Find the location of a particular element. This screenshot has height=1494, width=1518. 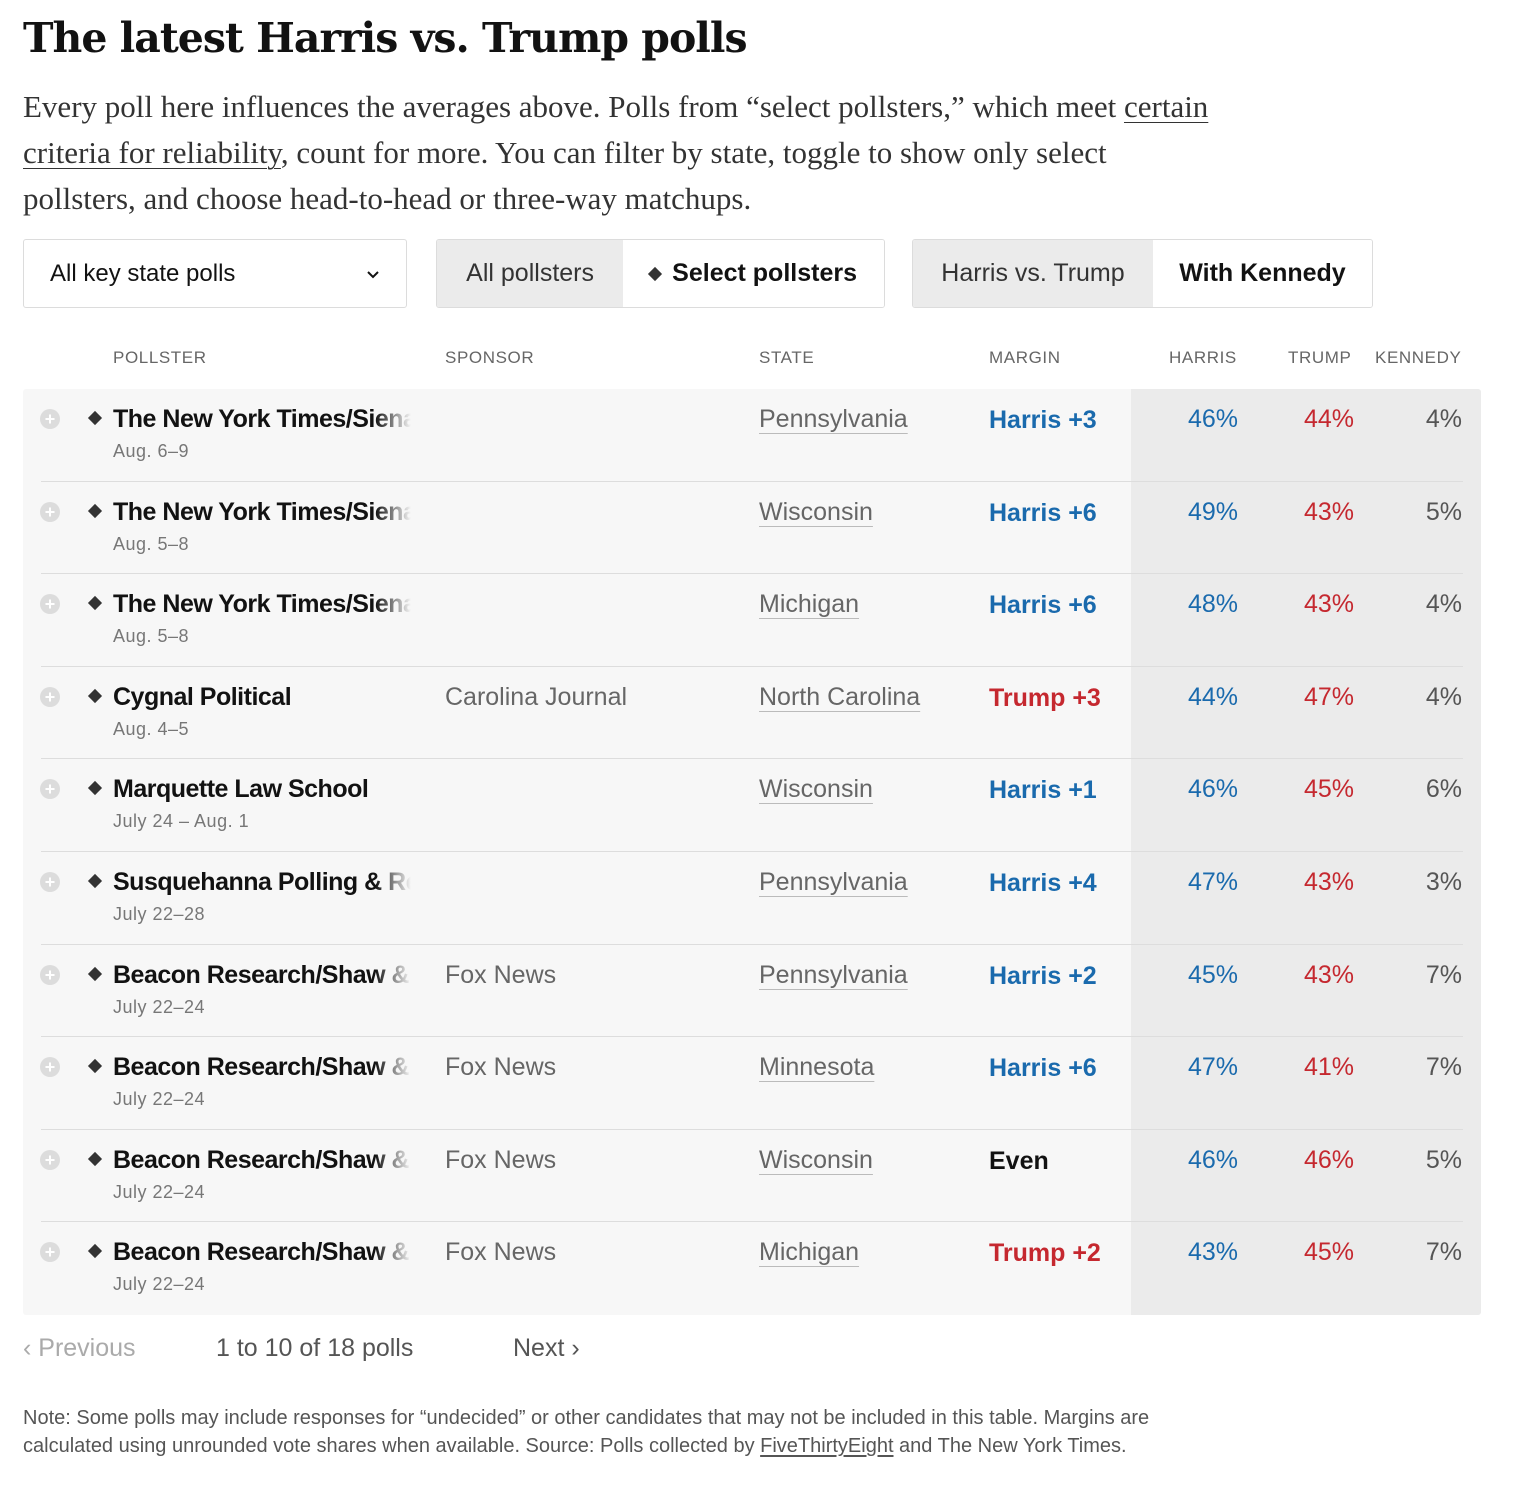

kennedy-share: 3% is located at coordinates (1443, 881).